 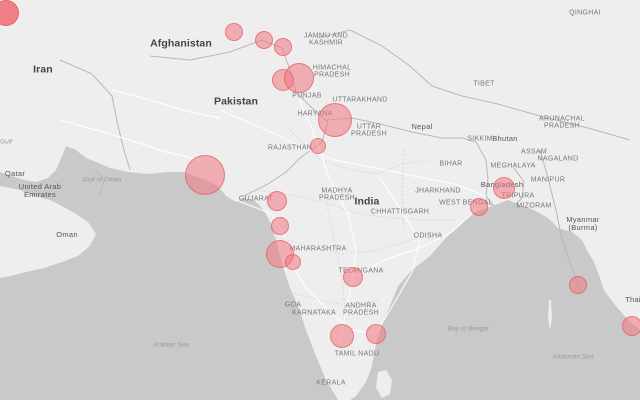 I want to click on label-manipur: MANIPUR, so click(x=548, y=180).